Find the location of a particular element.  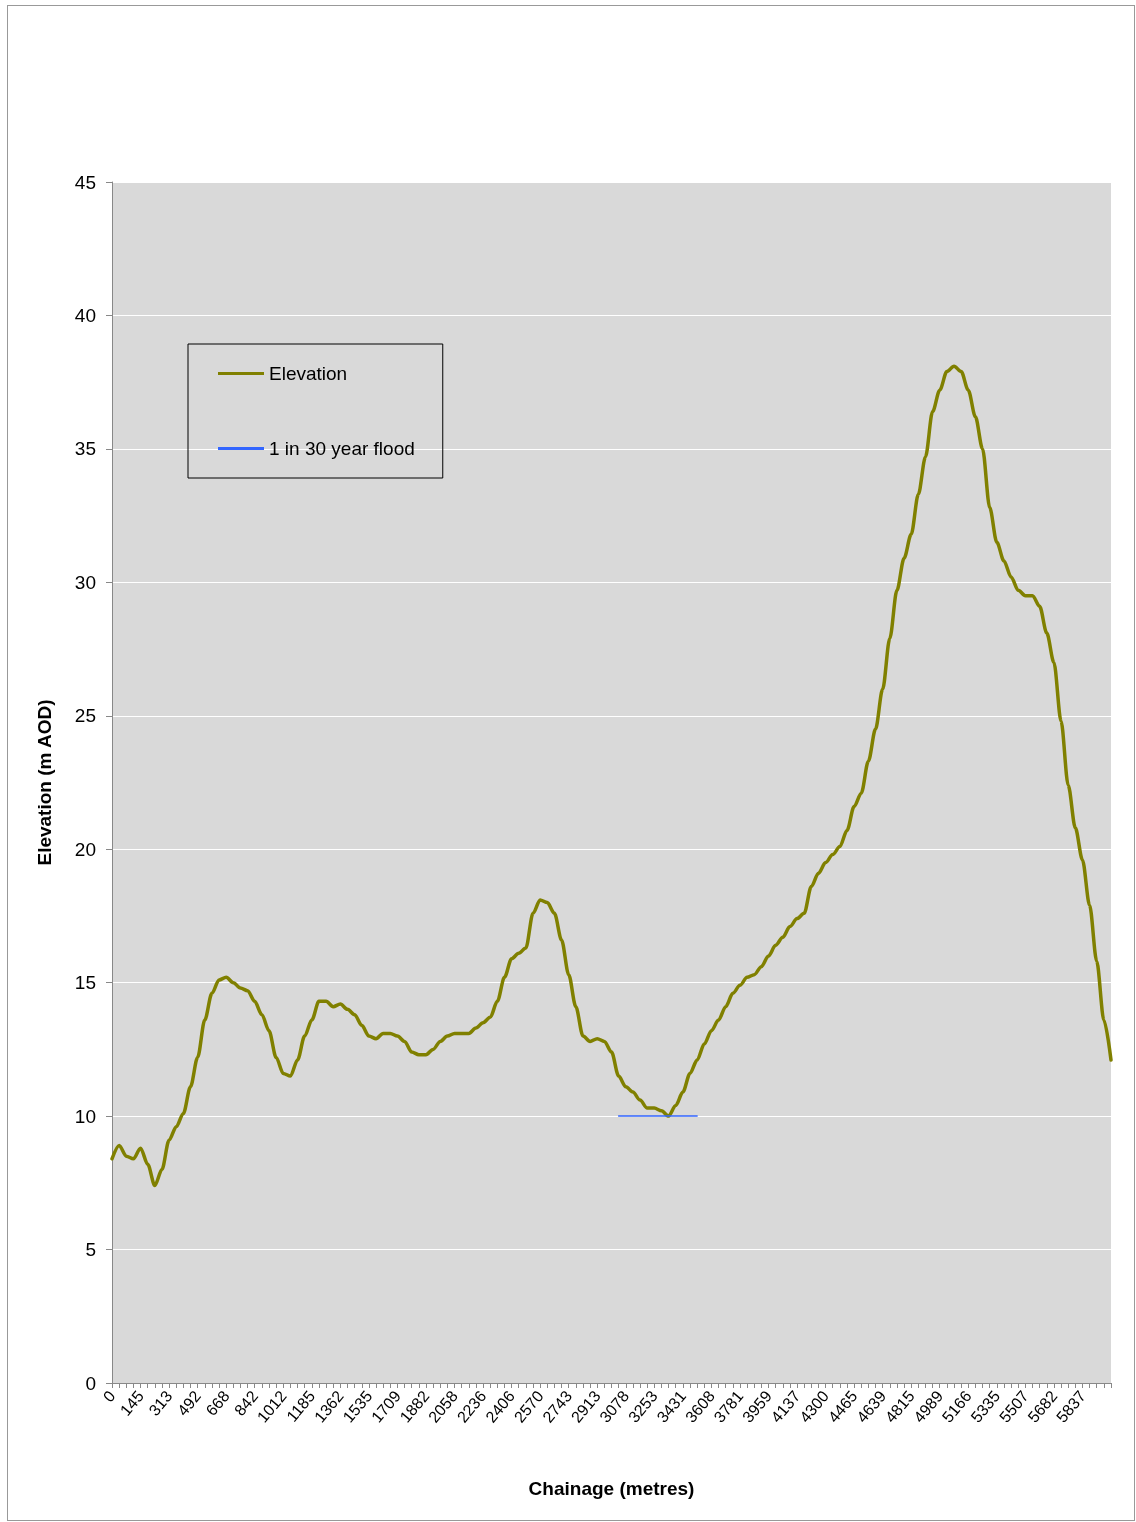

y-tick-label: 15 is located at coordinates (85, 983).